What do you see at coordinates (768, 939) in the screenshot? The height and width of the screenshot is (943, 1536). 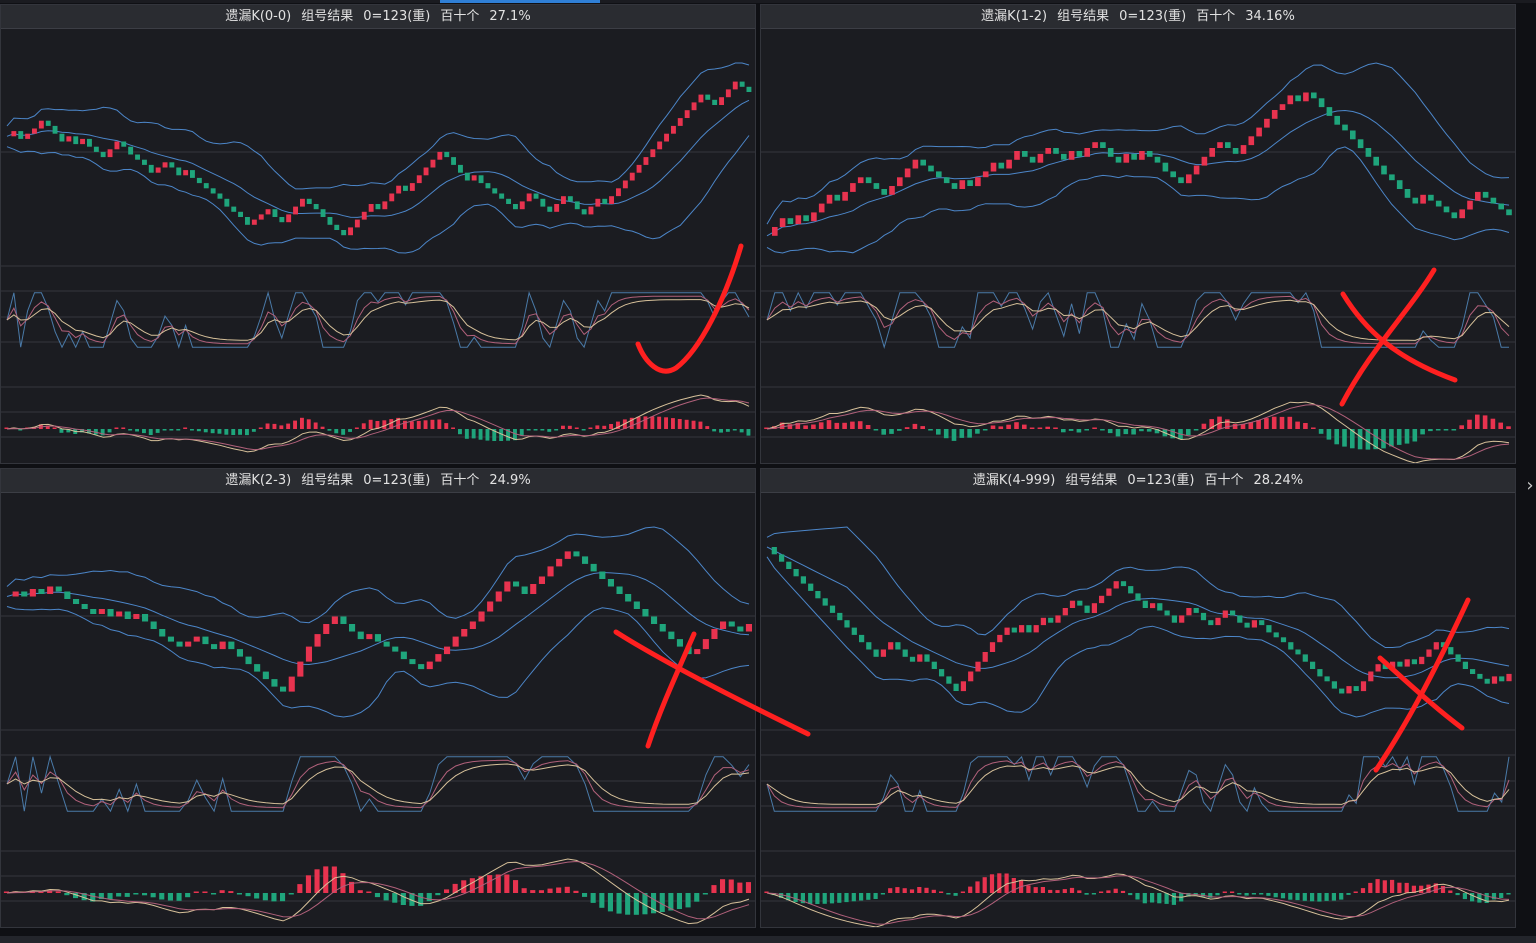 I see `bottom-scrollbar` at bounding box center [768, 939].